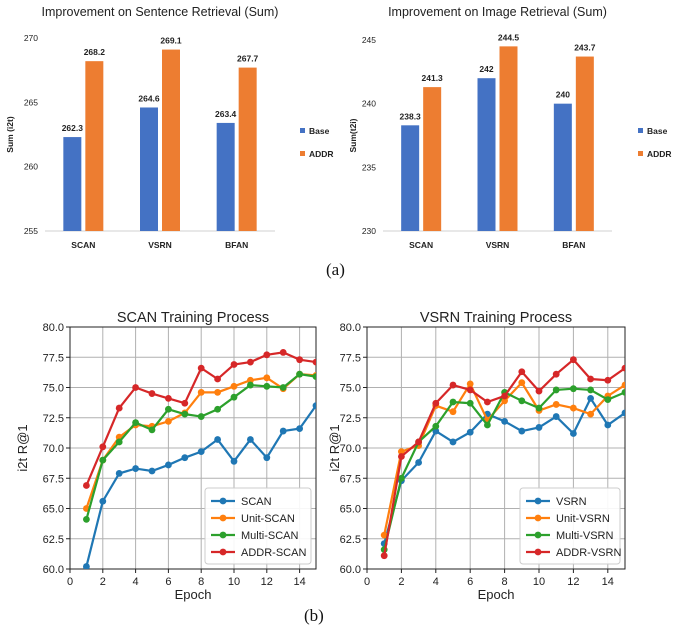  What do you see at coordinates (497, 12) in the screenshot?
I see `chart-title: Improvement on Image Retrieval (Sum)` at bounding box center [497, 12].